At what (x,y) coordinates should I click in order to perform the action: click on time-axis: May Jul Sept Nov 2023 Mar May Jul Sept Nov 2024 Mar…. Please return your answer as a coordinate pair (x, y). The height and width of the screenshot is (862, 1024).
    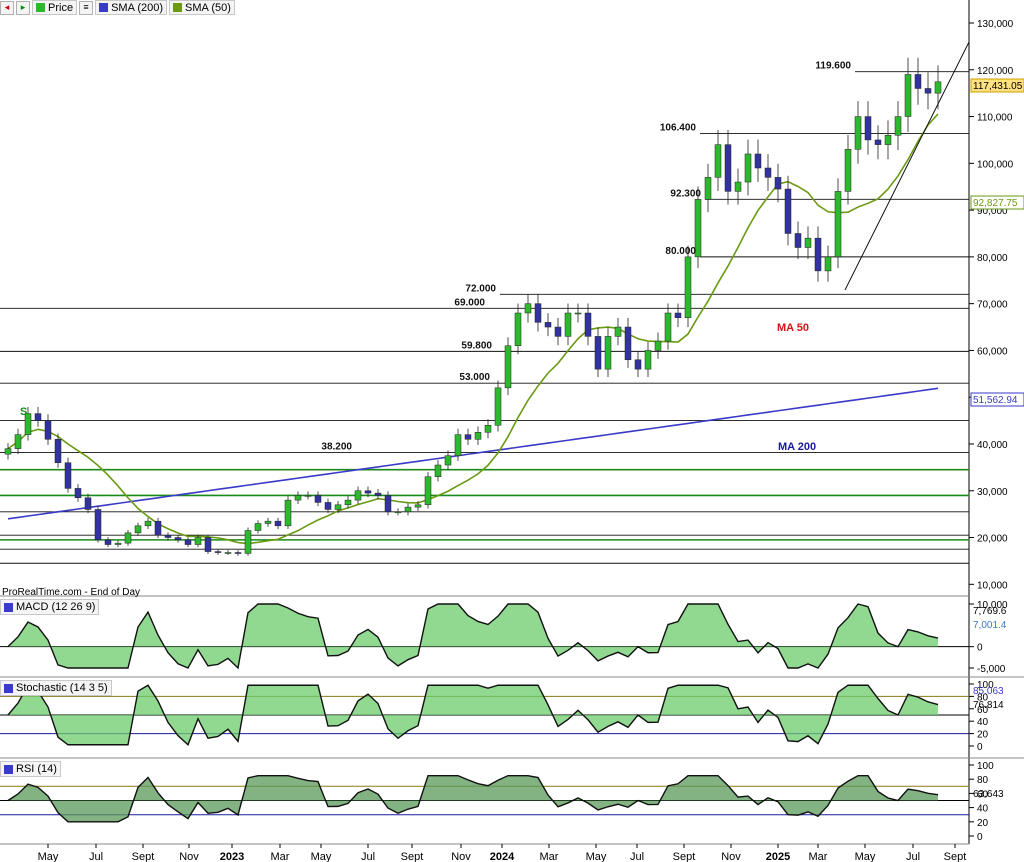
    Looking at the image, I should click on (502, 853).